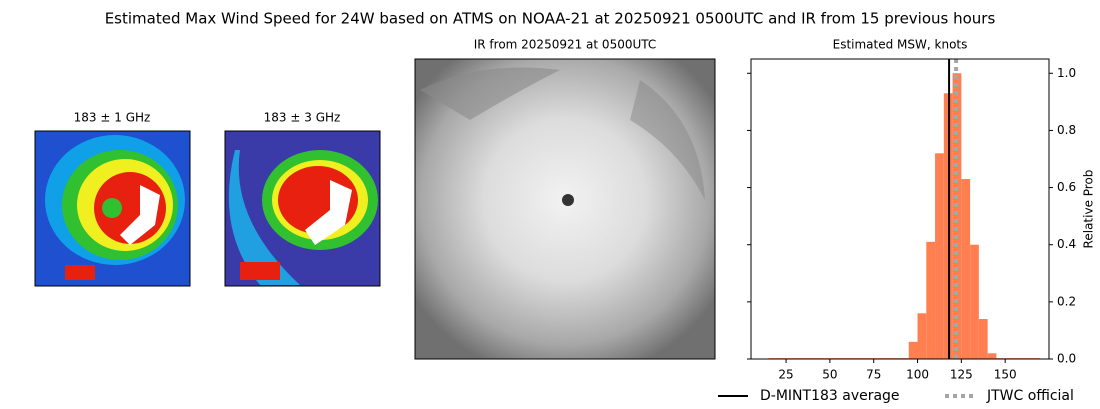 This screenshot has height=409, width=1100. I want to click on y-tick-label: 0.0, so click(1066, 359).